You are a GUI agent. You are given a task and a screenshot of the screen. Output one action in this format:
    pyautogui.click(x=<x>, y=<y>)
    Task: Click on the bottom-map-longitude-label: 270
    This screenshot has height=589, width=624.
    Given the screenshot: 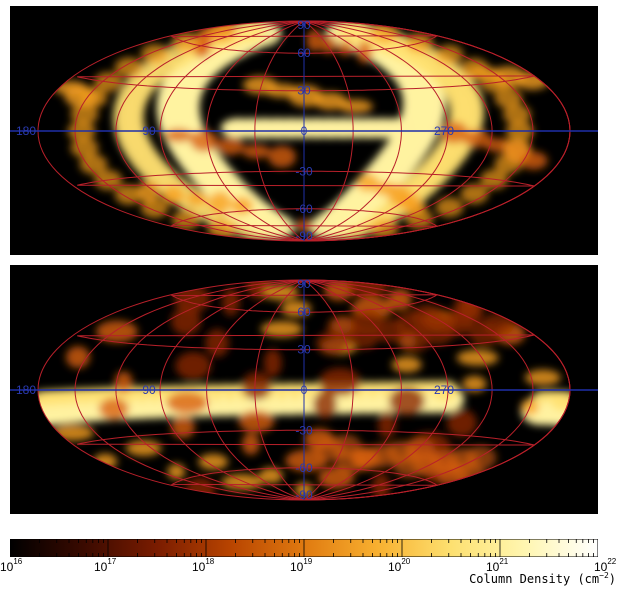 What is the action you would take?
    pyautogui.click(x=444, y=390)
    